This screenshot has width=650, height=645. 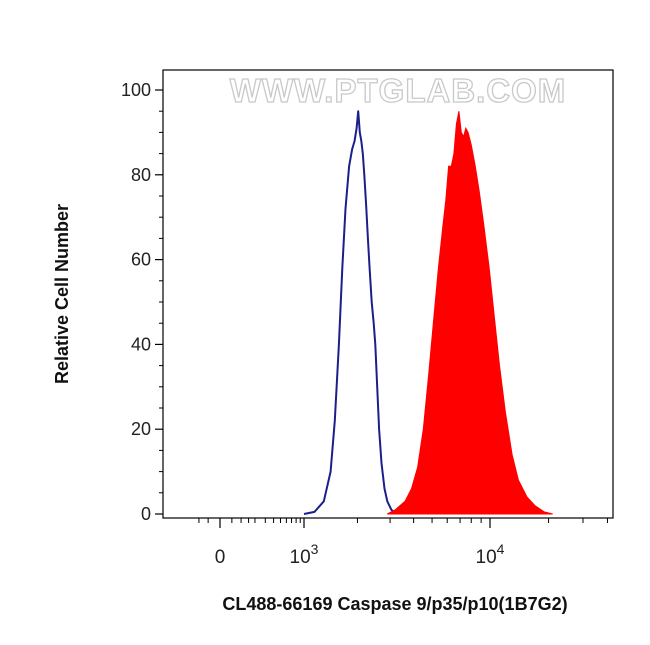 I want to click on y-tick-label: 0, so click(x=146, y=514).